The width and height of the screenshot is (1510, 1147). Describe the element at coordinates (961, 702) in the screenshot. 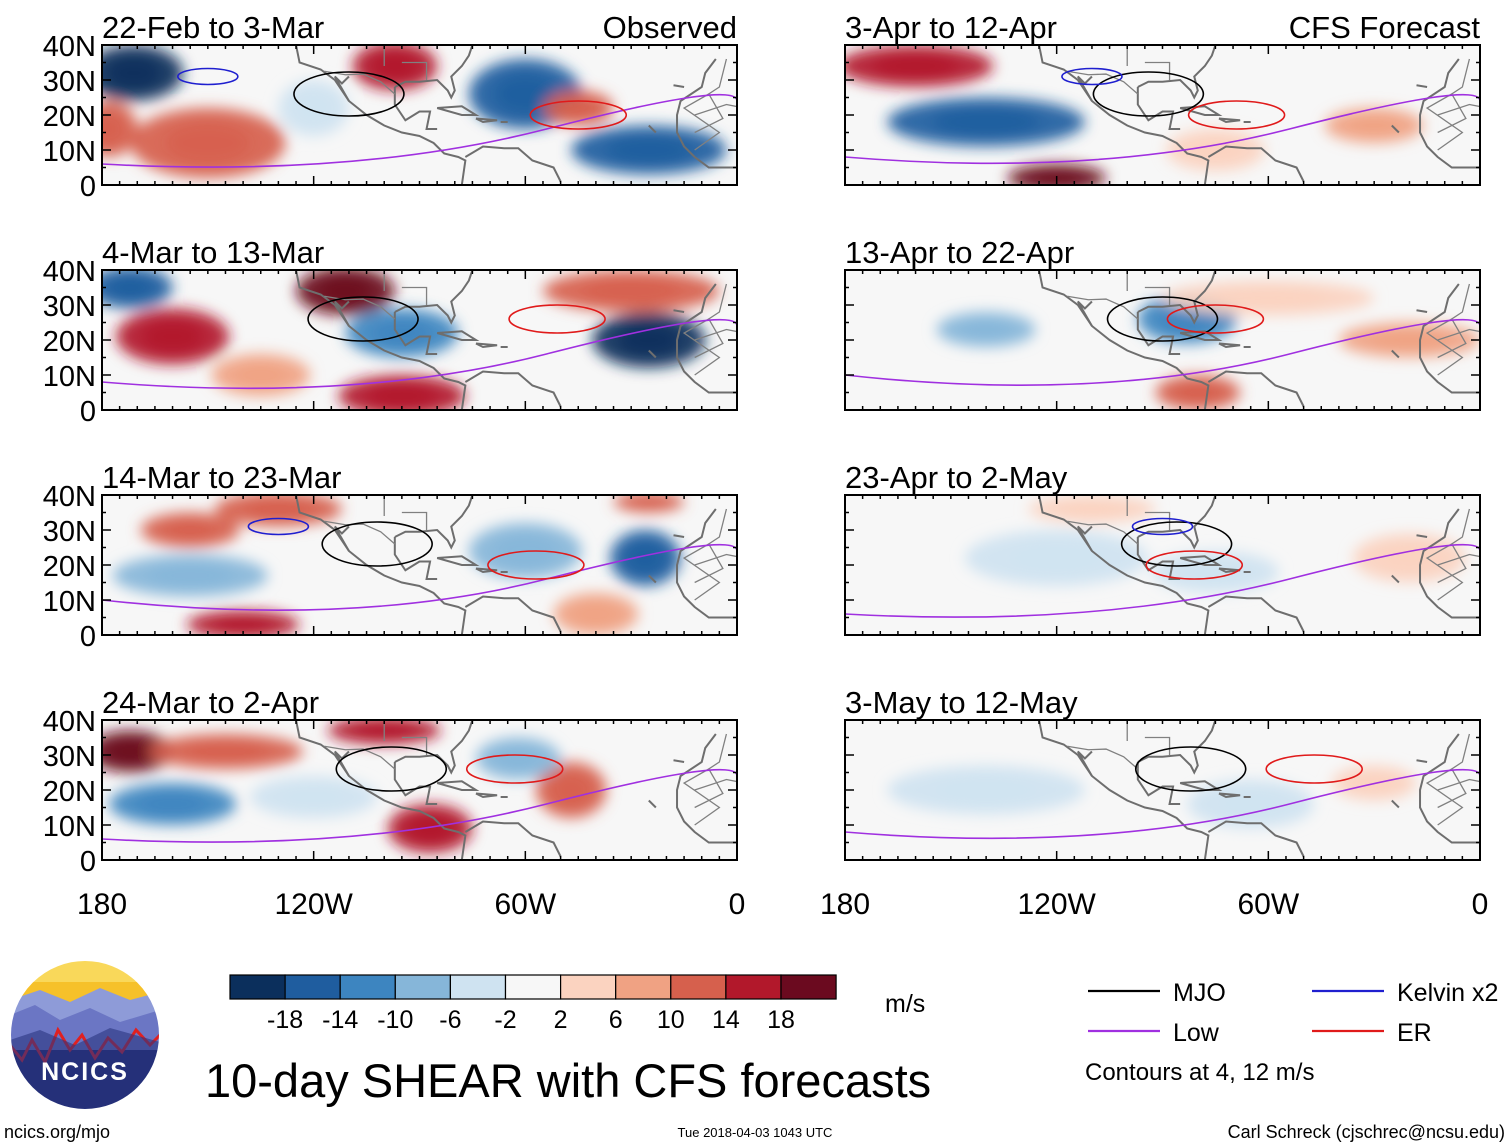

I see `panel-period-label: 3-May to 12-May` at that location.